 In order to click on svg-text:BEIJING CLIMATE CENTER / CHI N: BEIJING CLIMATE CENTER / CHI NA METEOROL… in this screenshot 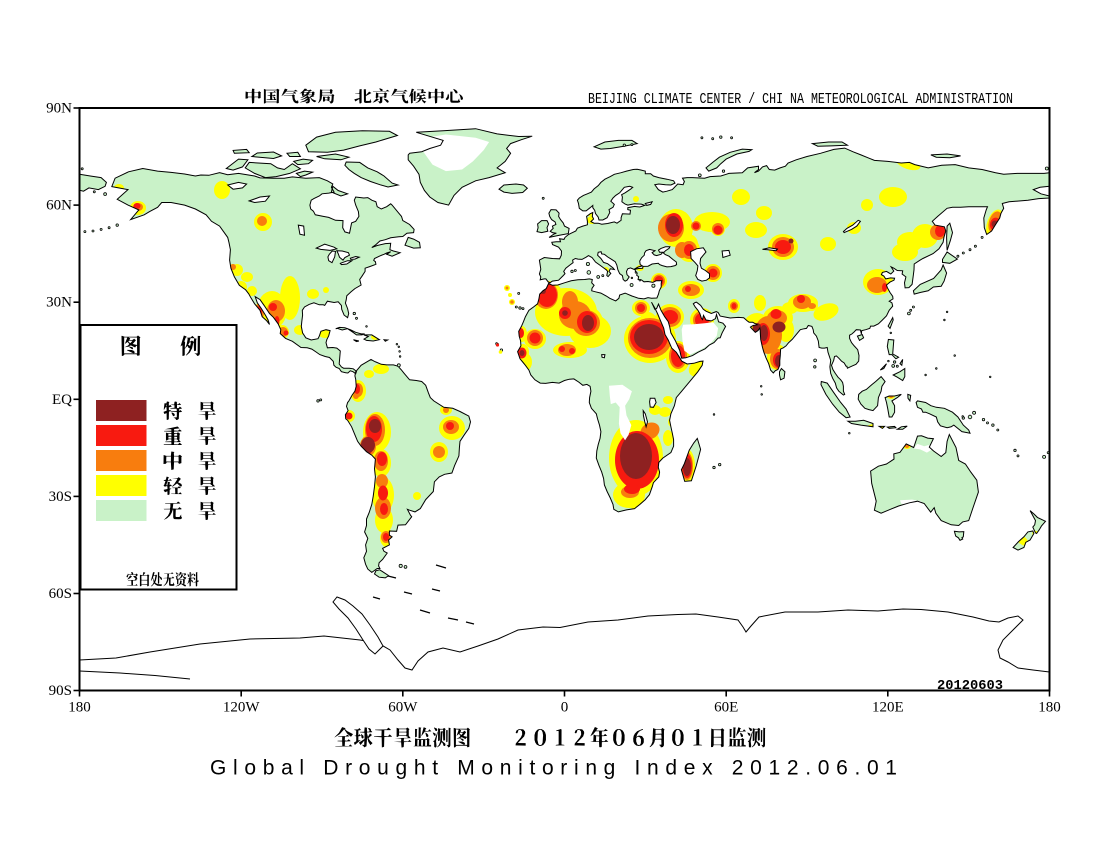, I will do `click(800, 99)`.